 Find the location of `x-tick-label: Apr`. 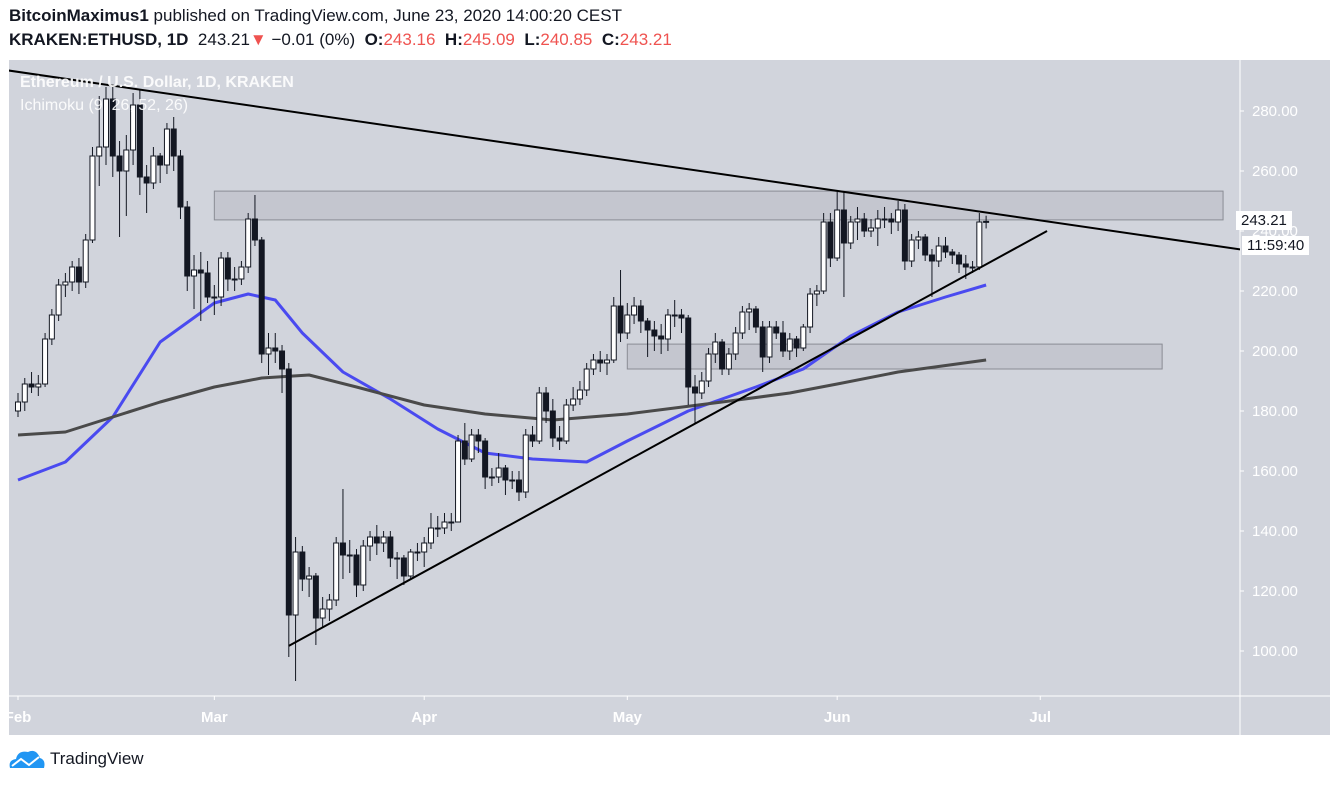

x-tick-label: Apr is located at coordinates (424, 717).